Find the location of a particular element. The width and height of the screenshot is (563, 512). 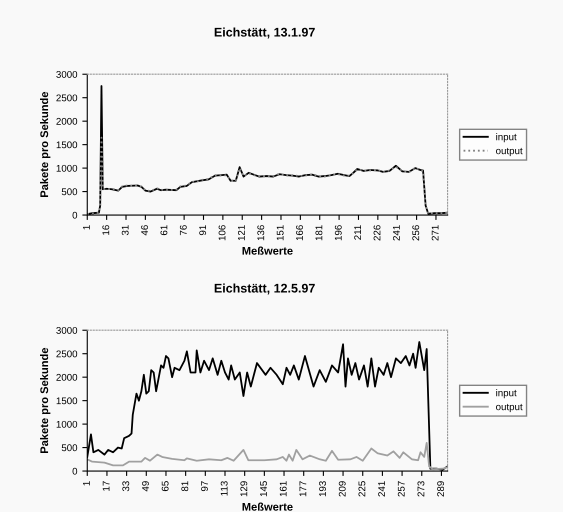

x-tick-label: 136 is located at coordinates (260, 232).